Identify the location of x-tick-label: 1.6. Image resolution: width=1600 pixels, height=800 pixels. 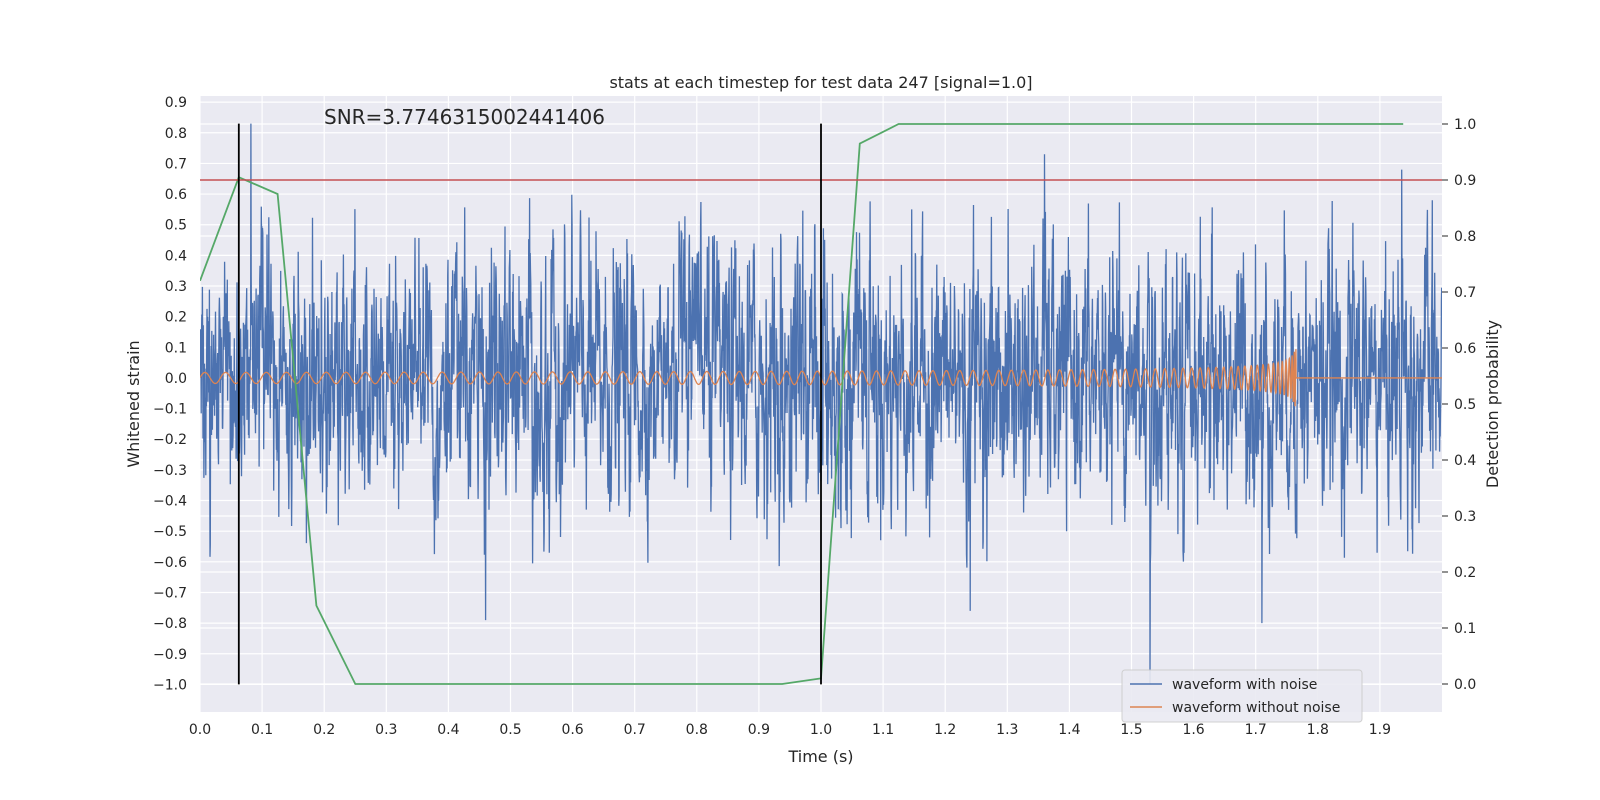
(1193, 730).